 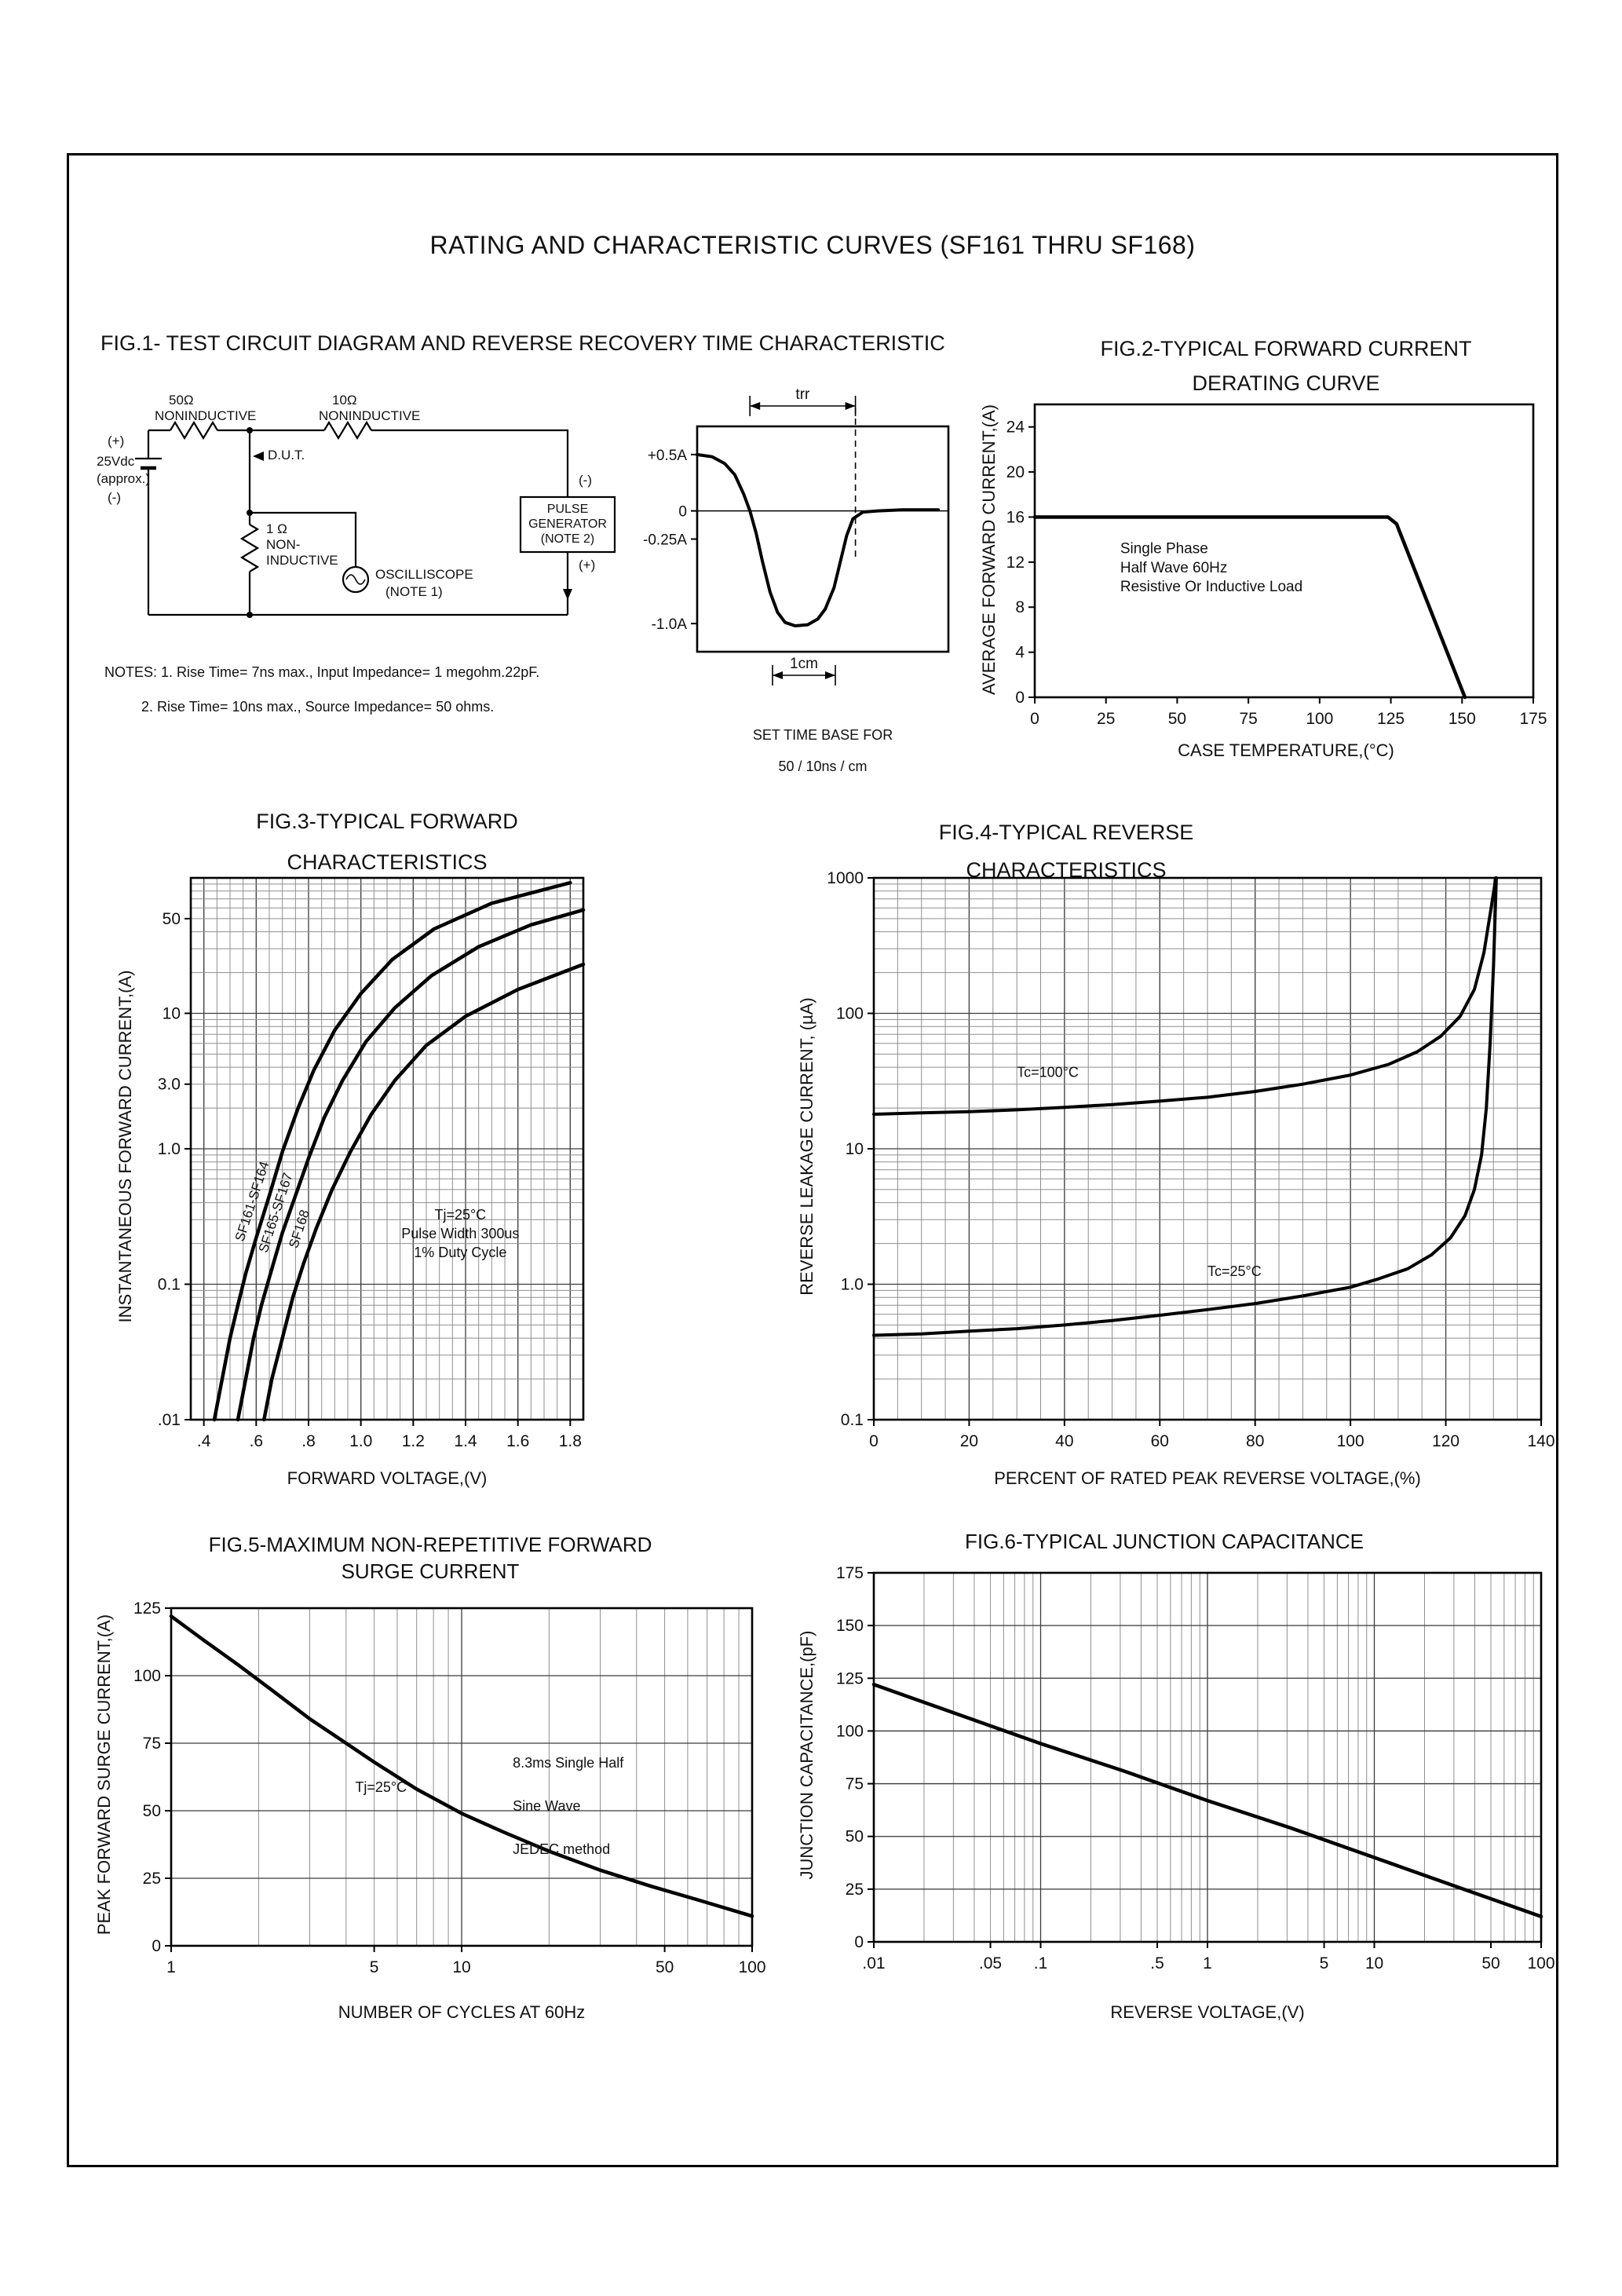 What do you see at coordinates (804, 664) in the screenshot?
I see `svg-text: 1cm` at bounding box center [804, 664].